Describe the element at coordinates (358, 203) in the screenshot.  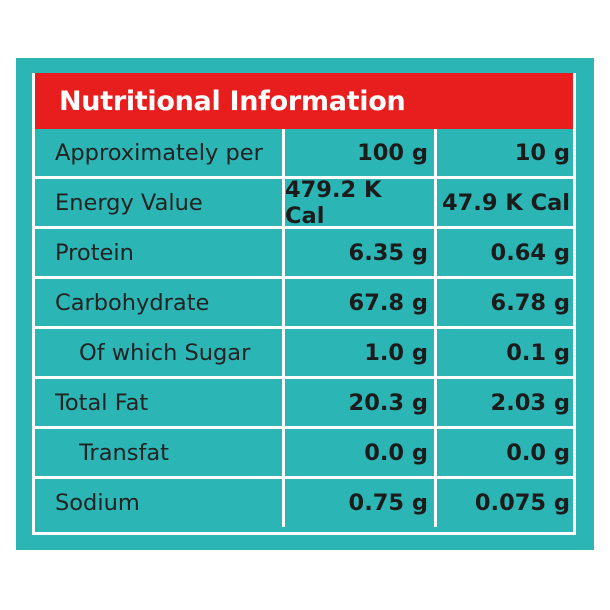
I see `row-value-100g: 479.2 K Cal` at that location.